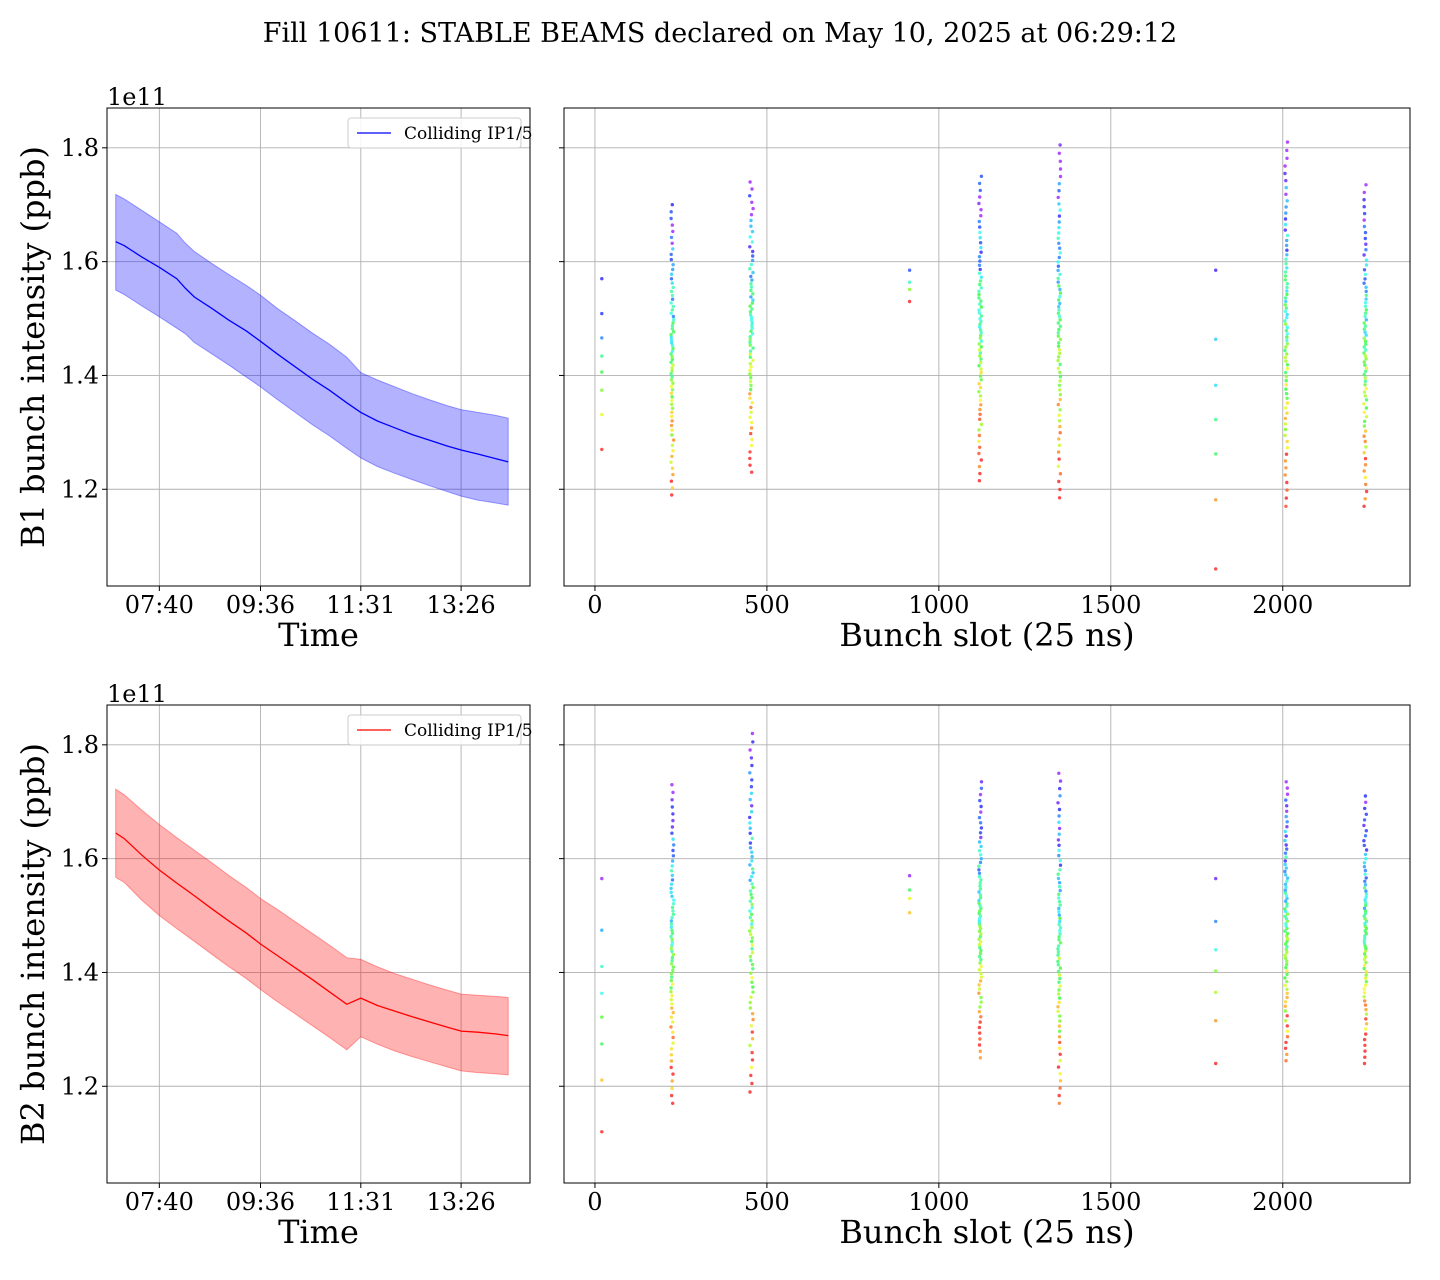  What do you see at coordinates (33, 944) in the screenshot?
I see `y-axis-label: B2 bunch intensity (ppb)` at bounding box center [33, 944].